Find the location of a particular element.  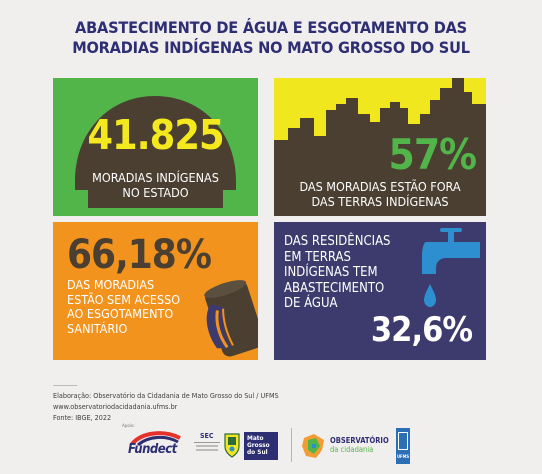

water-caption-line-1: DAS RESIDÊNCIAS is located at coordinates (337, 241).